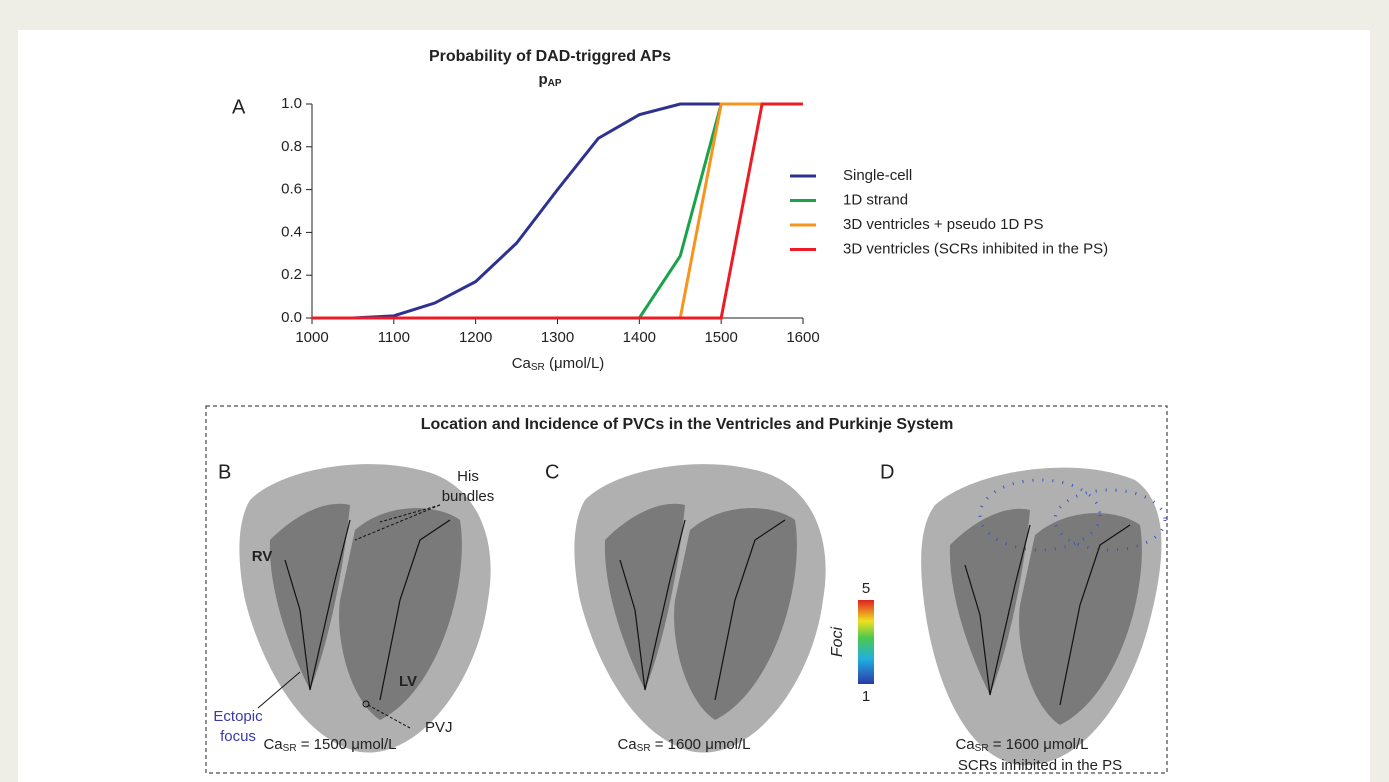  I want to click on x-label-main: Ca, so click(522, 363).